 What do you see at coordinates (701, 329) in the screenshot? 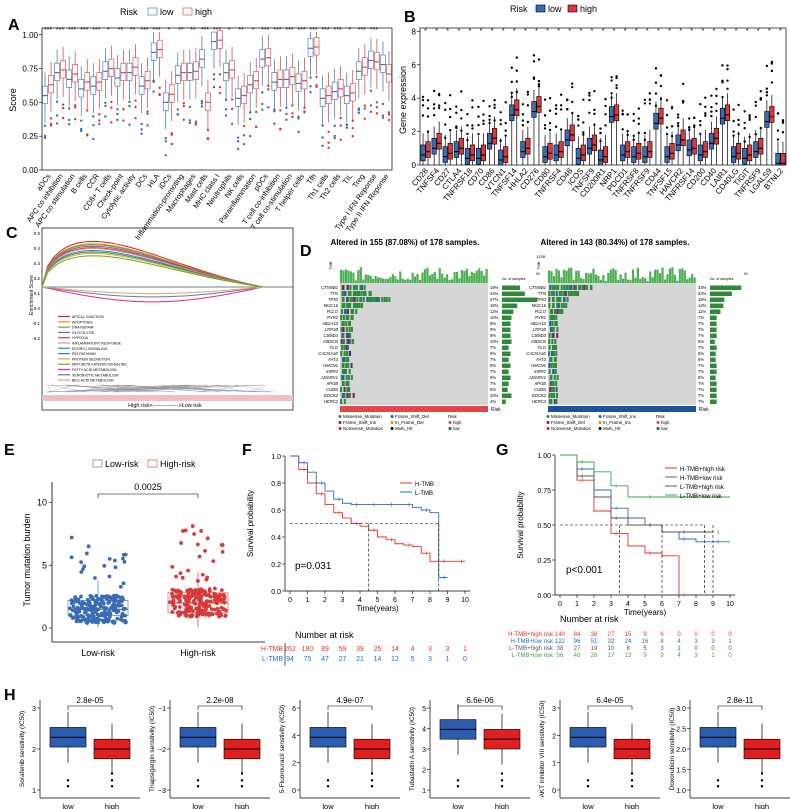
I see `onco-right-pct-label: 7%` at bounding box center [701, 329].